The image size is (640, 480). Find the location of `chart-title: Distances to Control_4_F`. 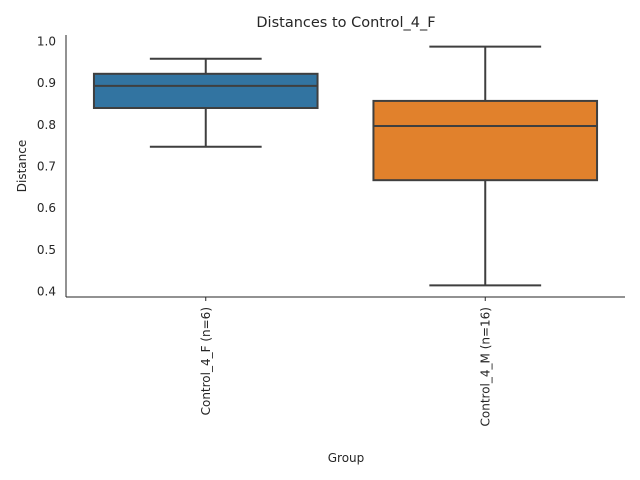

chart-title: Distances to Control_4_F is located at coordinates (345, 23).